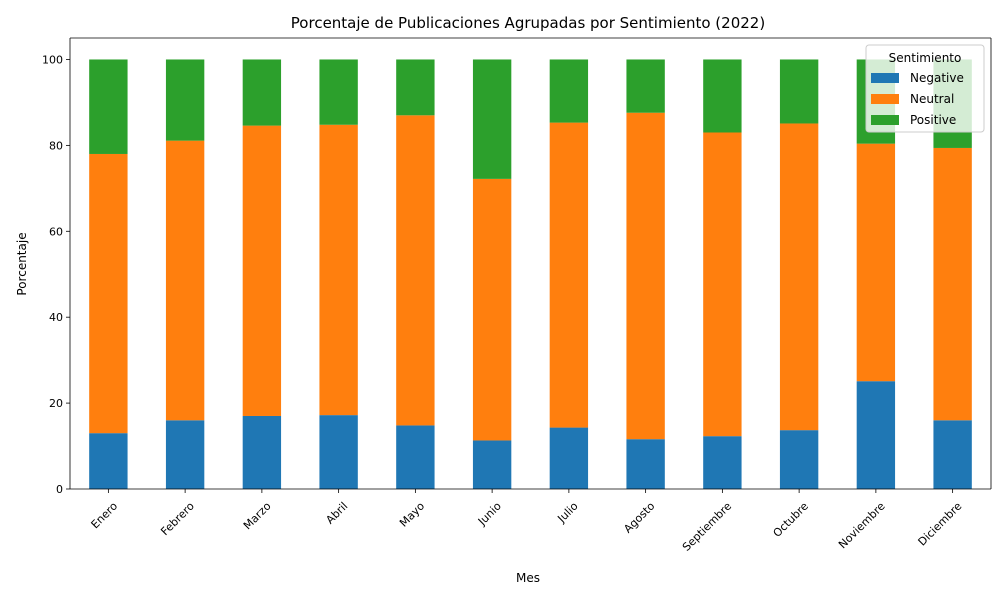  Describe the element at coordinates (799, 459) in the screenshot. I see `bar-negative-octubre` at that location.